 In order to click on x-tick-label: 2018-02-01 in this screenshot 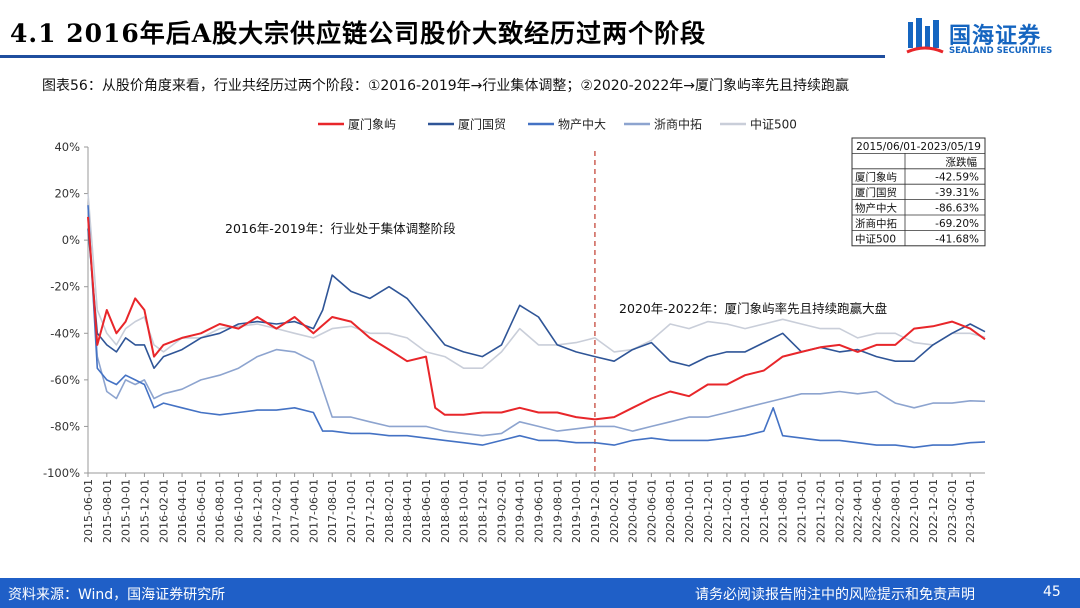, I will do `click(389, 511)`.